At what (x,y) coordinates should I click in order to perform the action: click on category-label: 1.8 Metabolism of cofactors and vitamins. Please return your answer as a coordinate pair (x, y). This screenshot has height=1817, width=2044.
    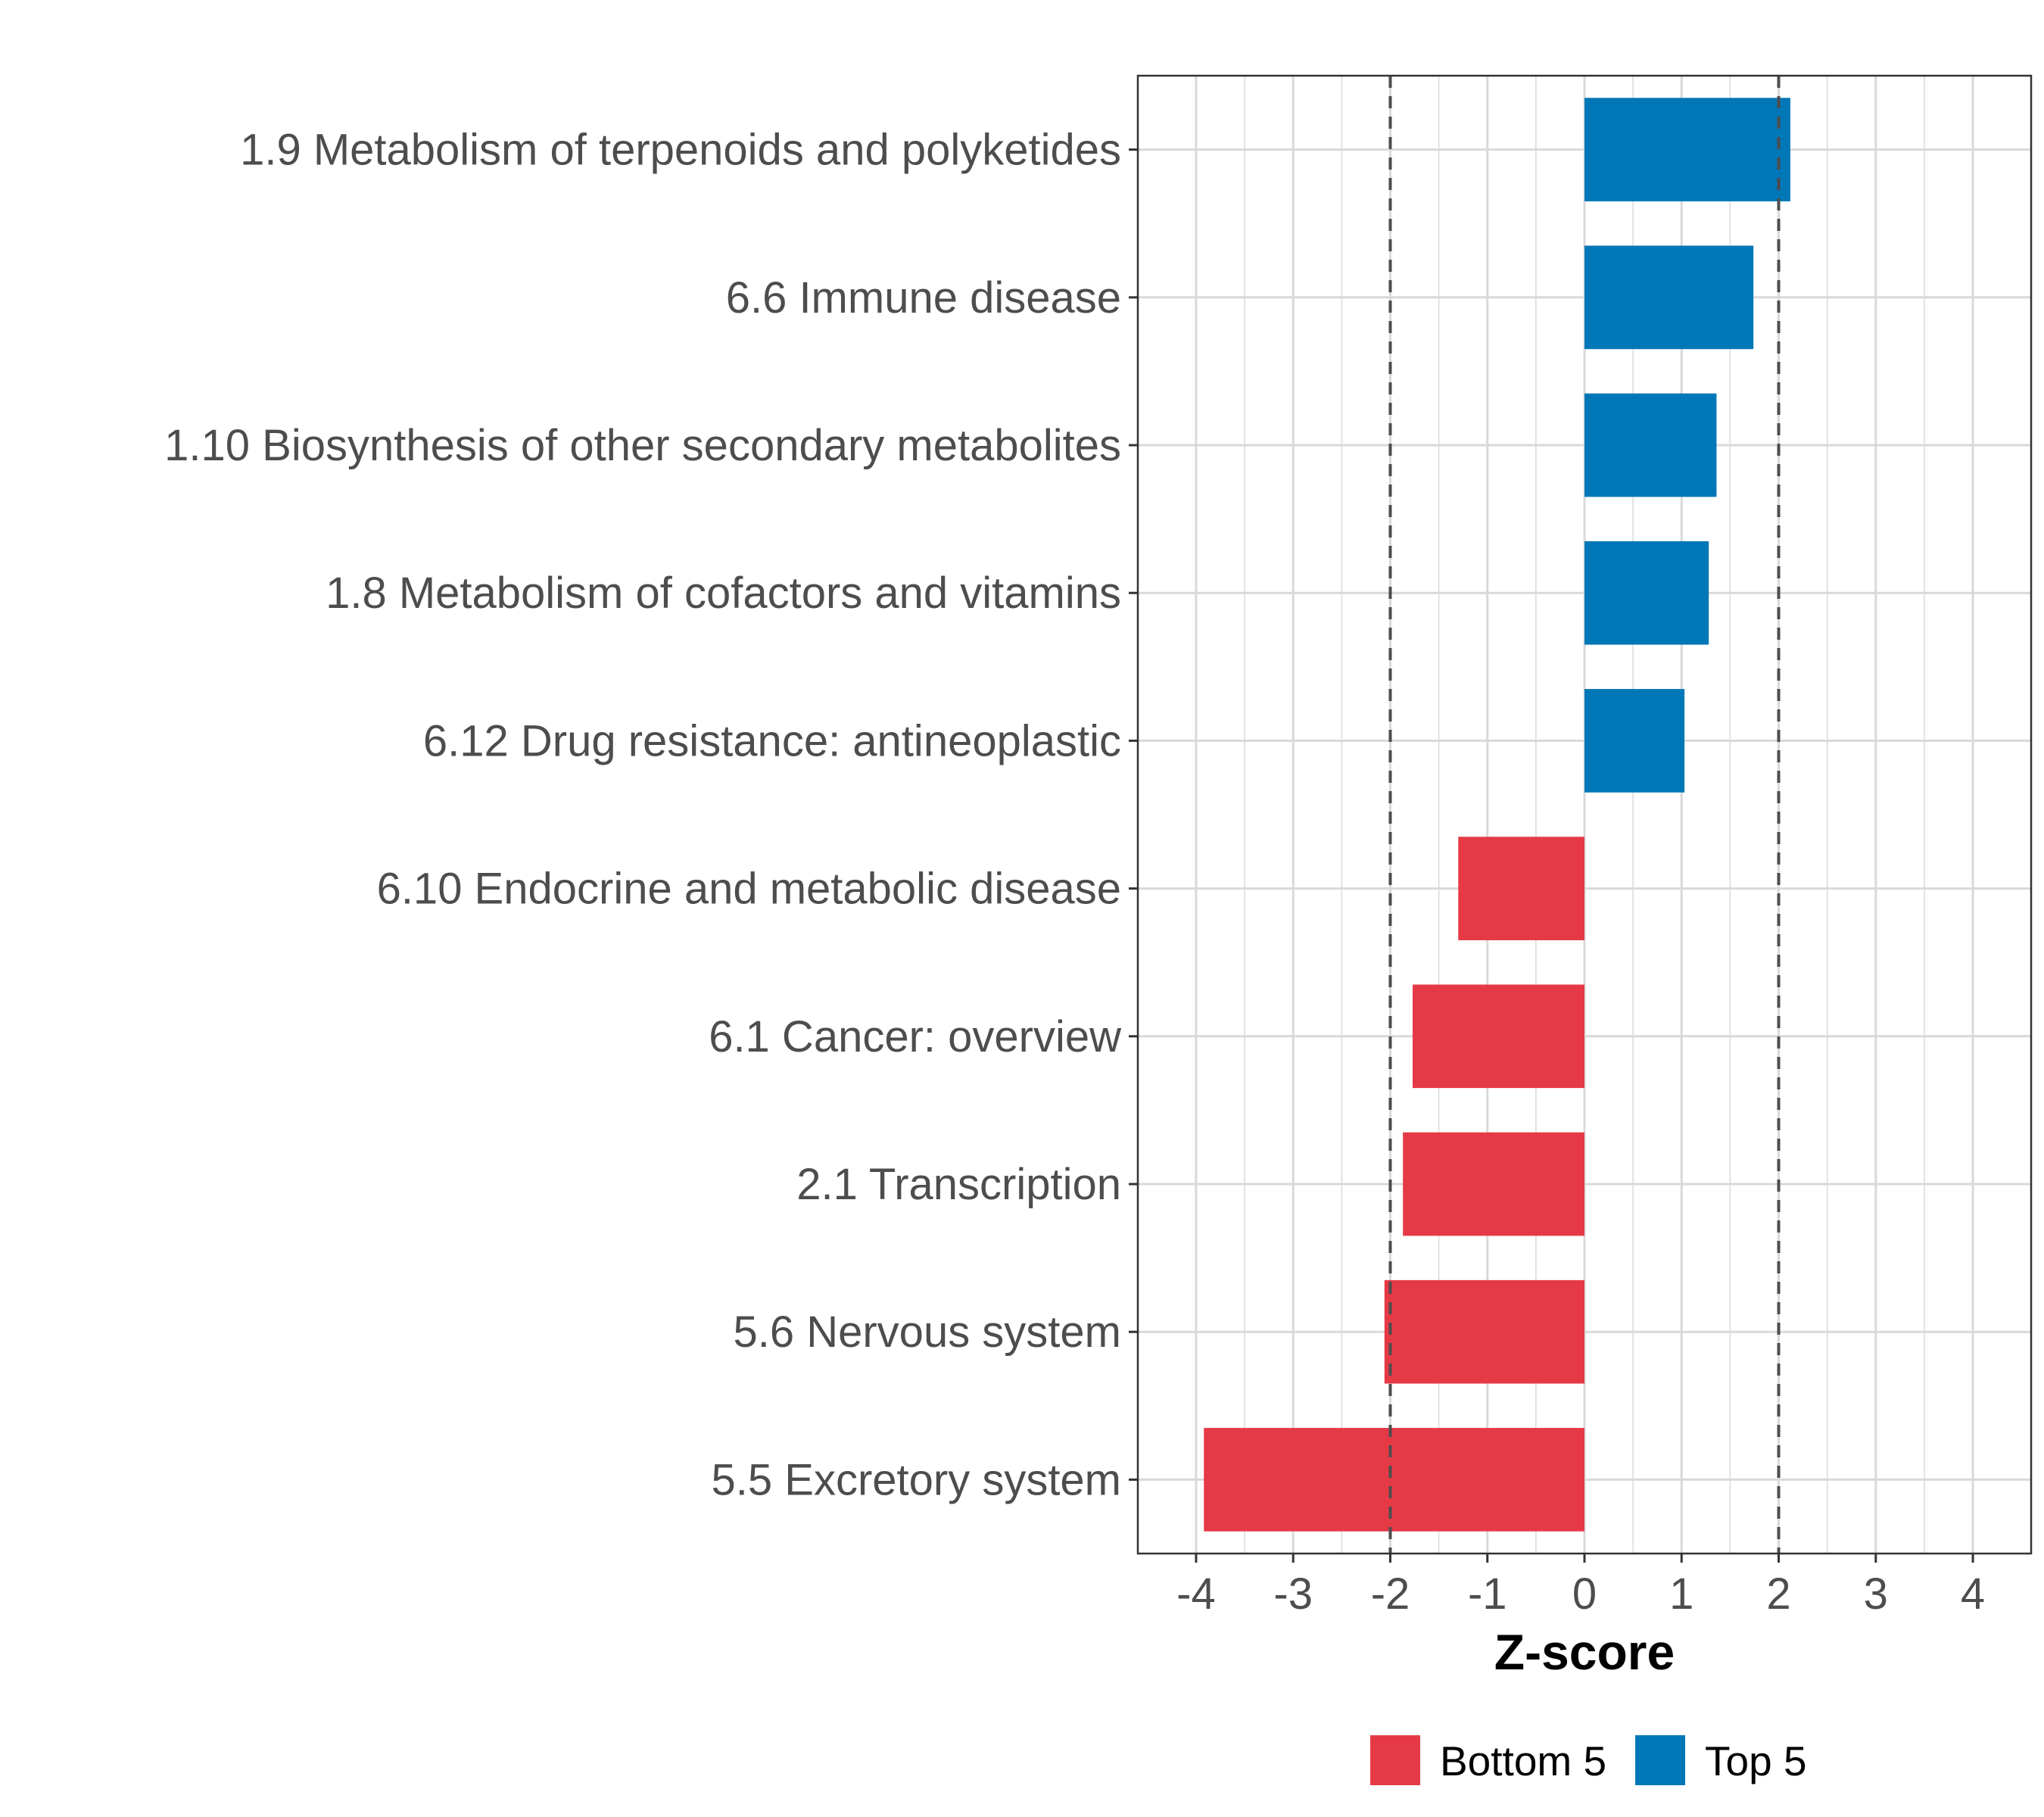
    Looking at the image, I should click on (723, 593).